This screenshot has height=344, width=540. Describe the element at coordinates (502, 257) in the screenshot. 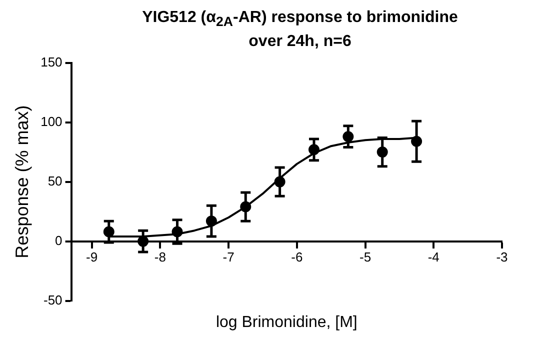

I see `x-tick-label: -3` at that location.